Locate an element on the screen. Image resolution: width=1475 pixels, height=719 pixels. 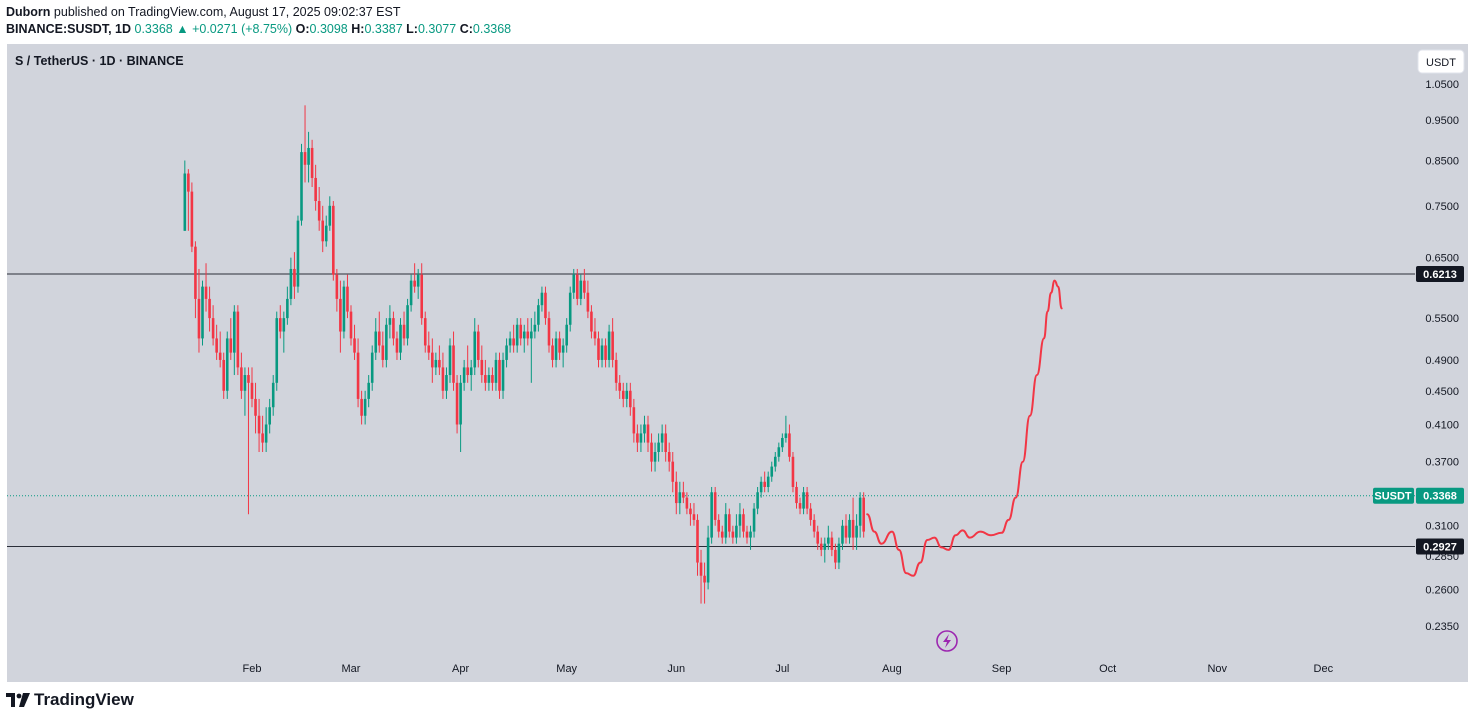
x-tick-label: Sep is located at coordinates (1002, 669).